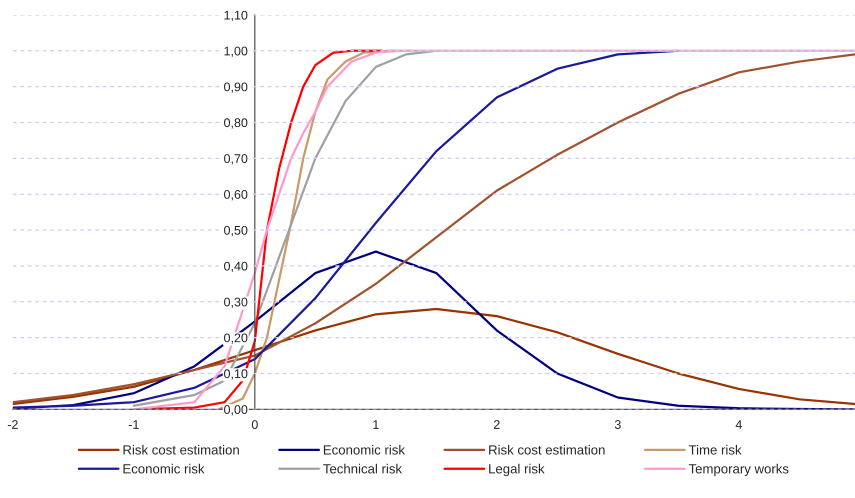 This screenshot has height=498, width=855. What do you see at coordinates (715, 449) in the screenshot?
I see `legend-label: Time risk` at bounding box center [715, 449].